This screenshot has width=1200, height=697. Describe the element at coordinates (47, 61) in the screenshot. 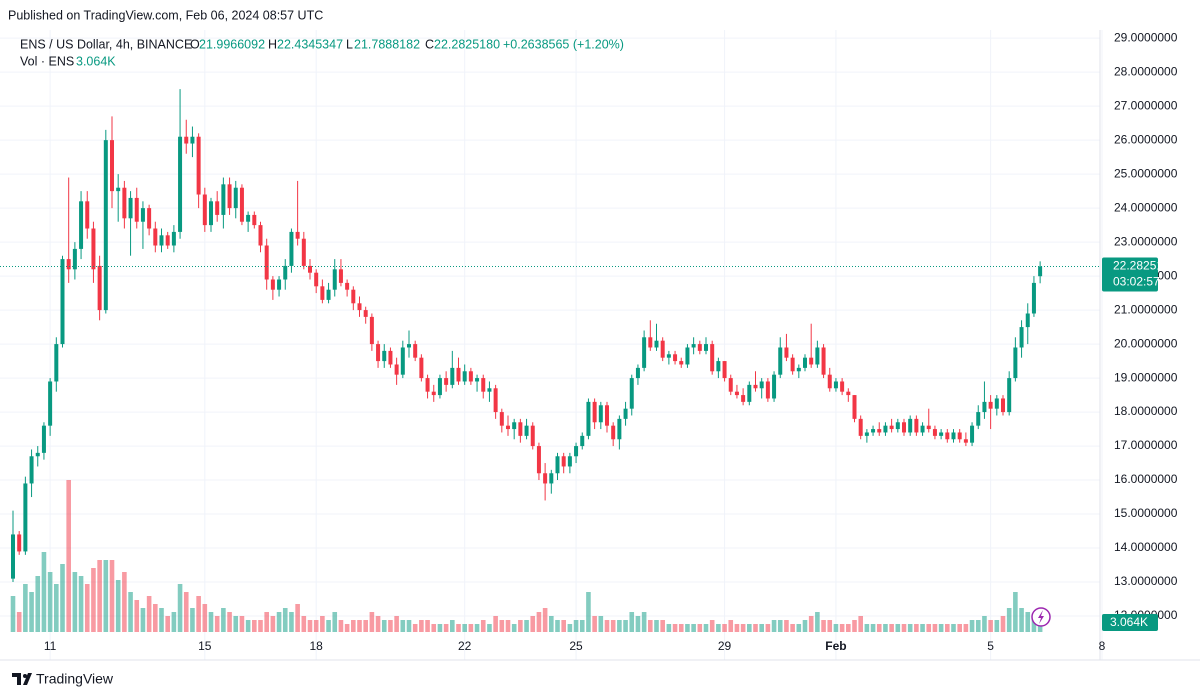

I see `volume-title: Vol · ENS` at that location.